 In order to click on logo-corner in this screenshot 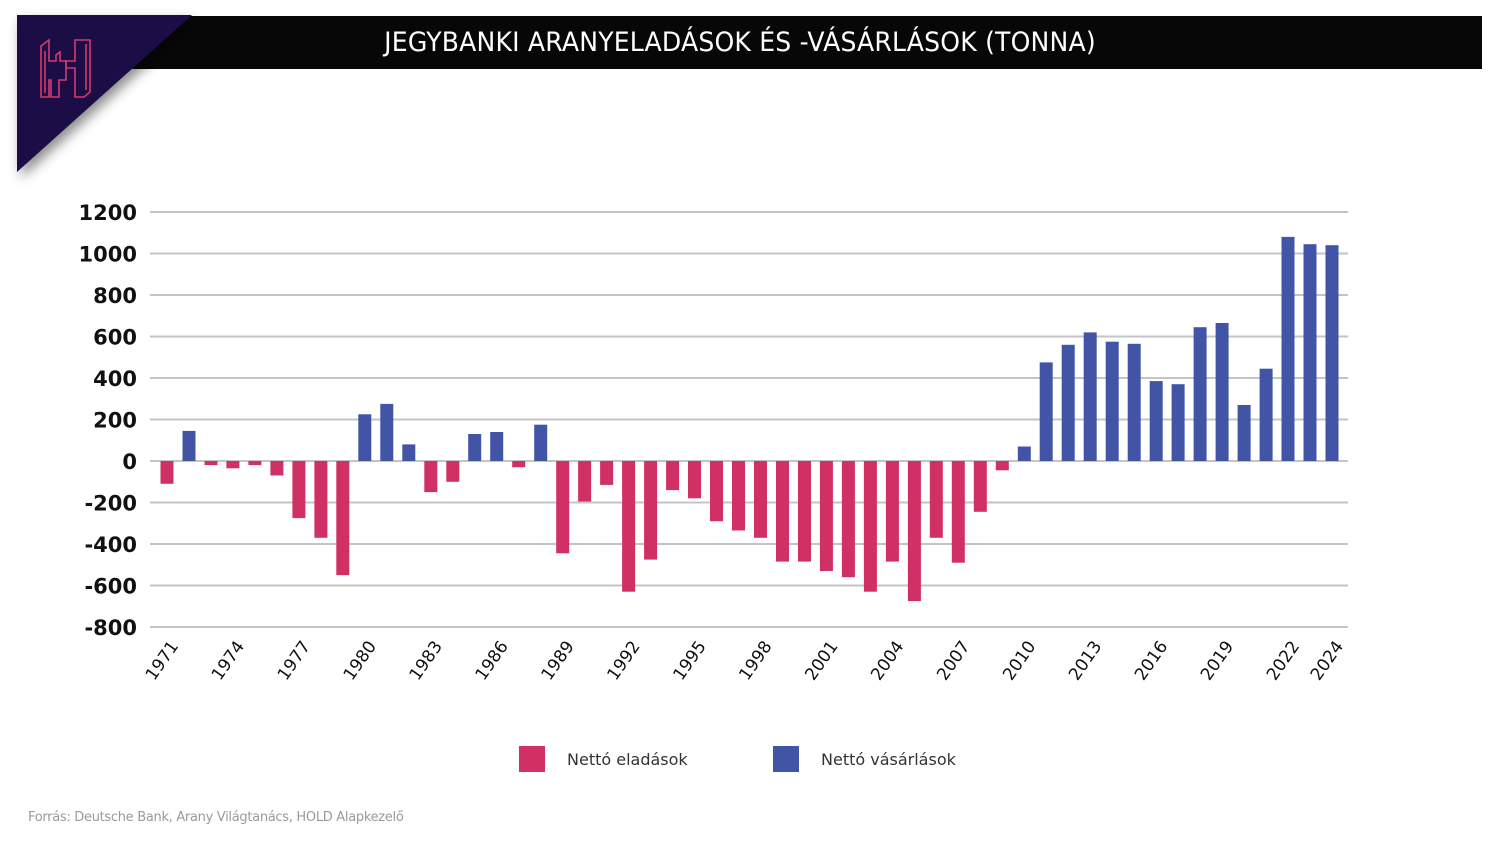, I will do `click(104, 93)`.